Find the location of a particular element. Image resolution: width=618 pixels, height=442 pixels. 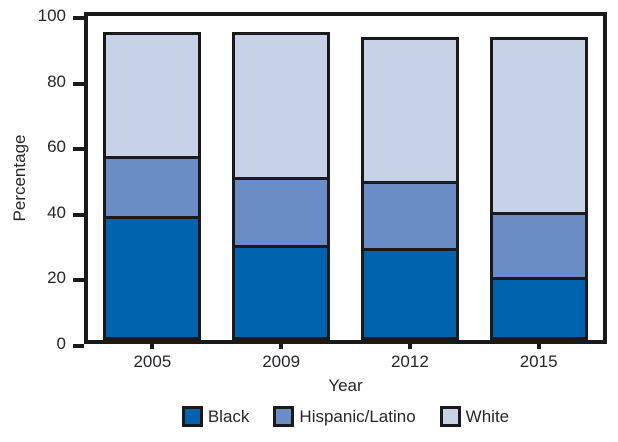

legend: Black Hispanic/Latino White is located at coordinates (345, 416).